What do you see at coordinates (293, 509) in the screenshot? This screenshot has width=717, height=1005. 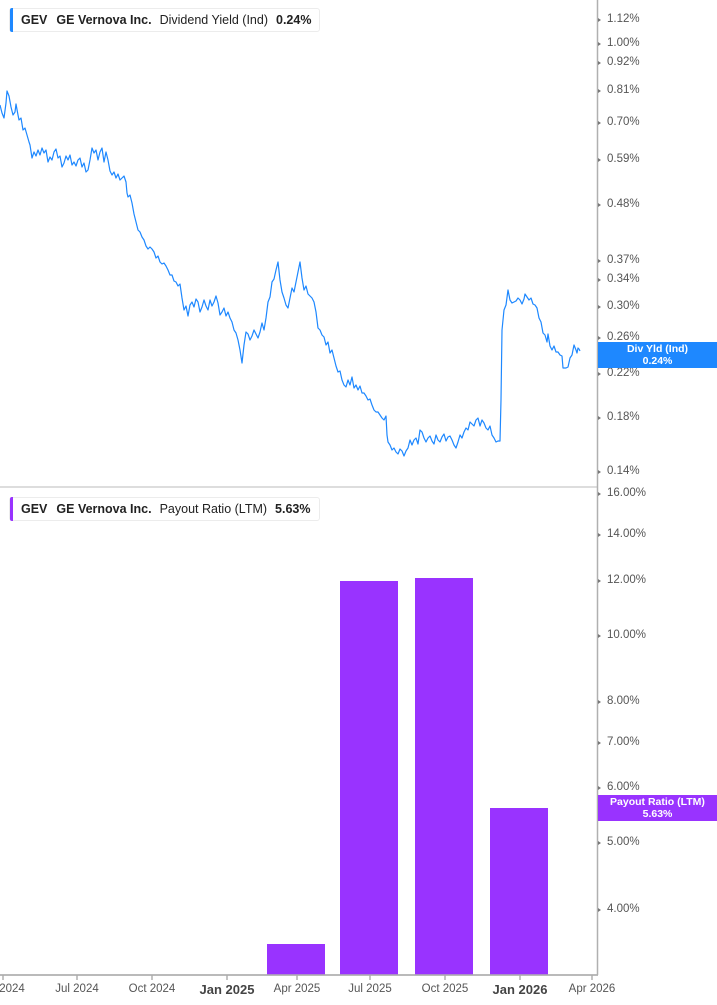 I see `legend-value: 5.63%` at bounding box center [293, 509].